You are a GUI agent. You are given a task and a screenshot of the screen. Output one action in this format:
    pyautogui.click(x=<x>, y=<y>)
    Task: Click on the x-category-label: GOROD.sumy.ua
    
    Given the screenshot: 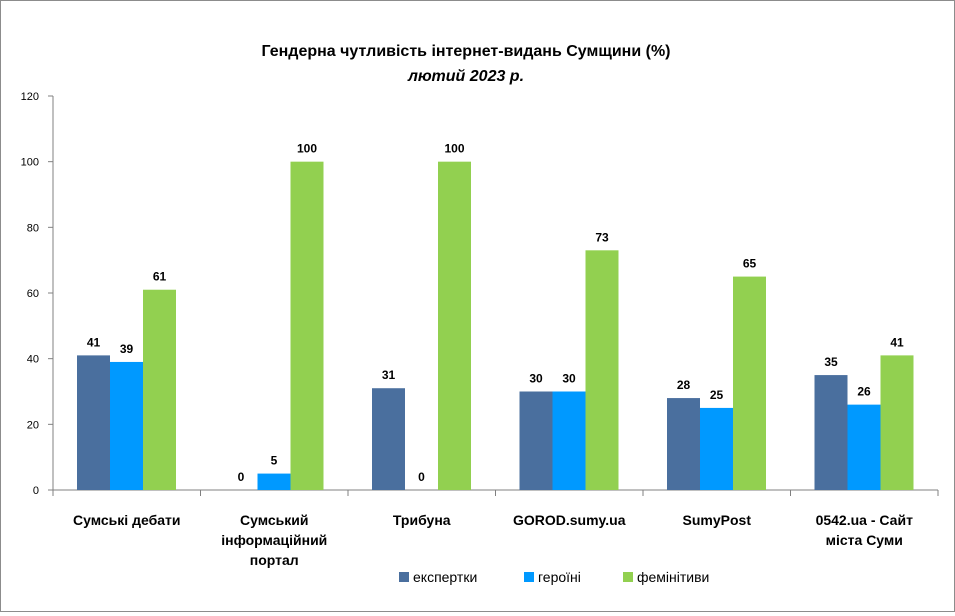 What is the action you would take?
    pyautogui.click(x=569, y=520)
    